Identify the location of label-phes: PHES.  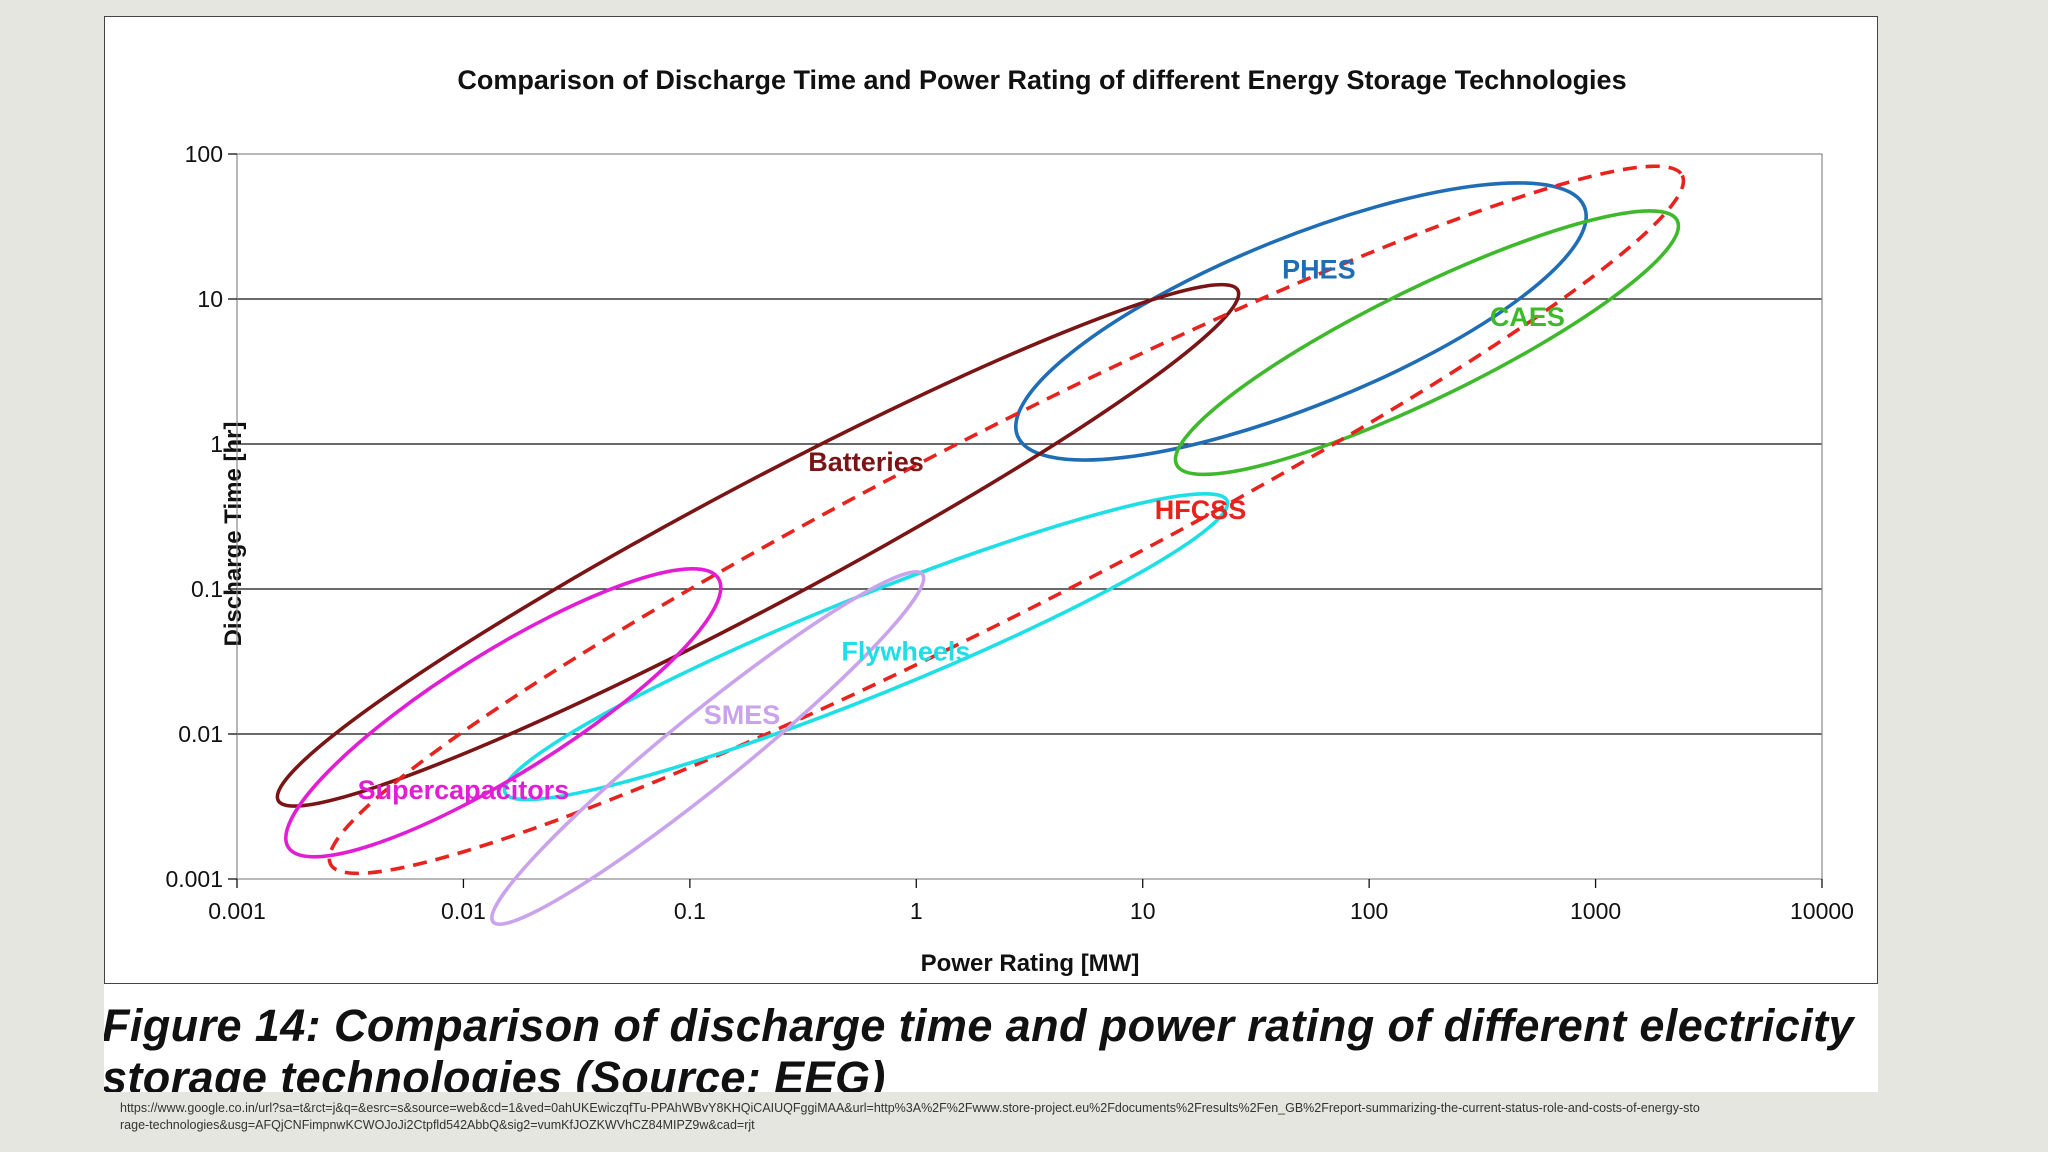
(1319, 269).